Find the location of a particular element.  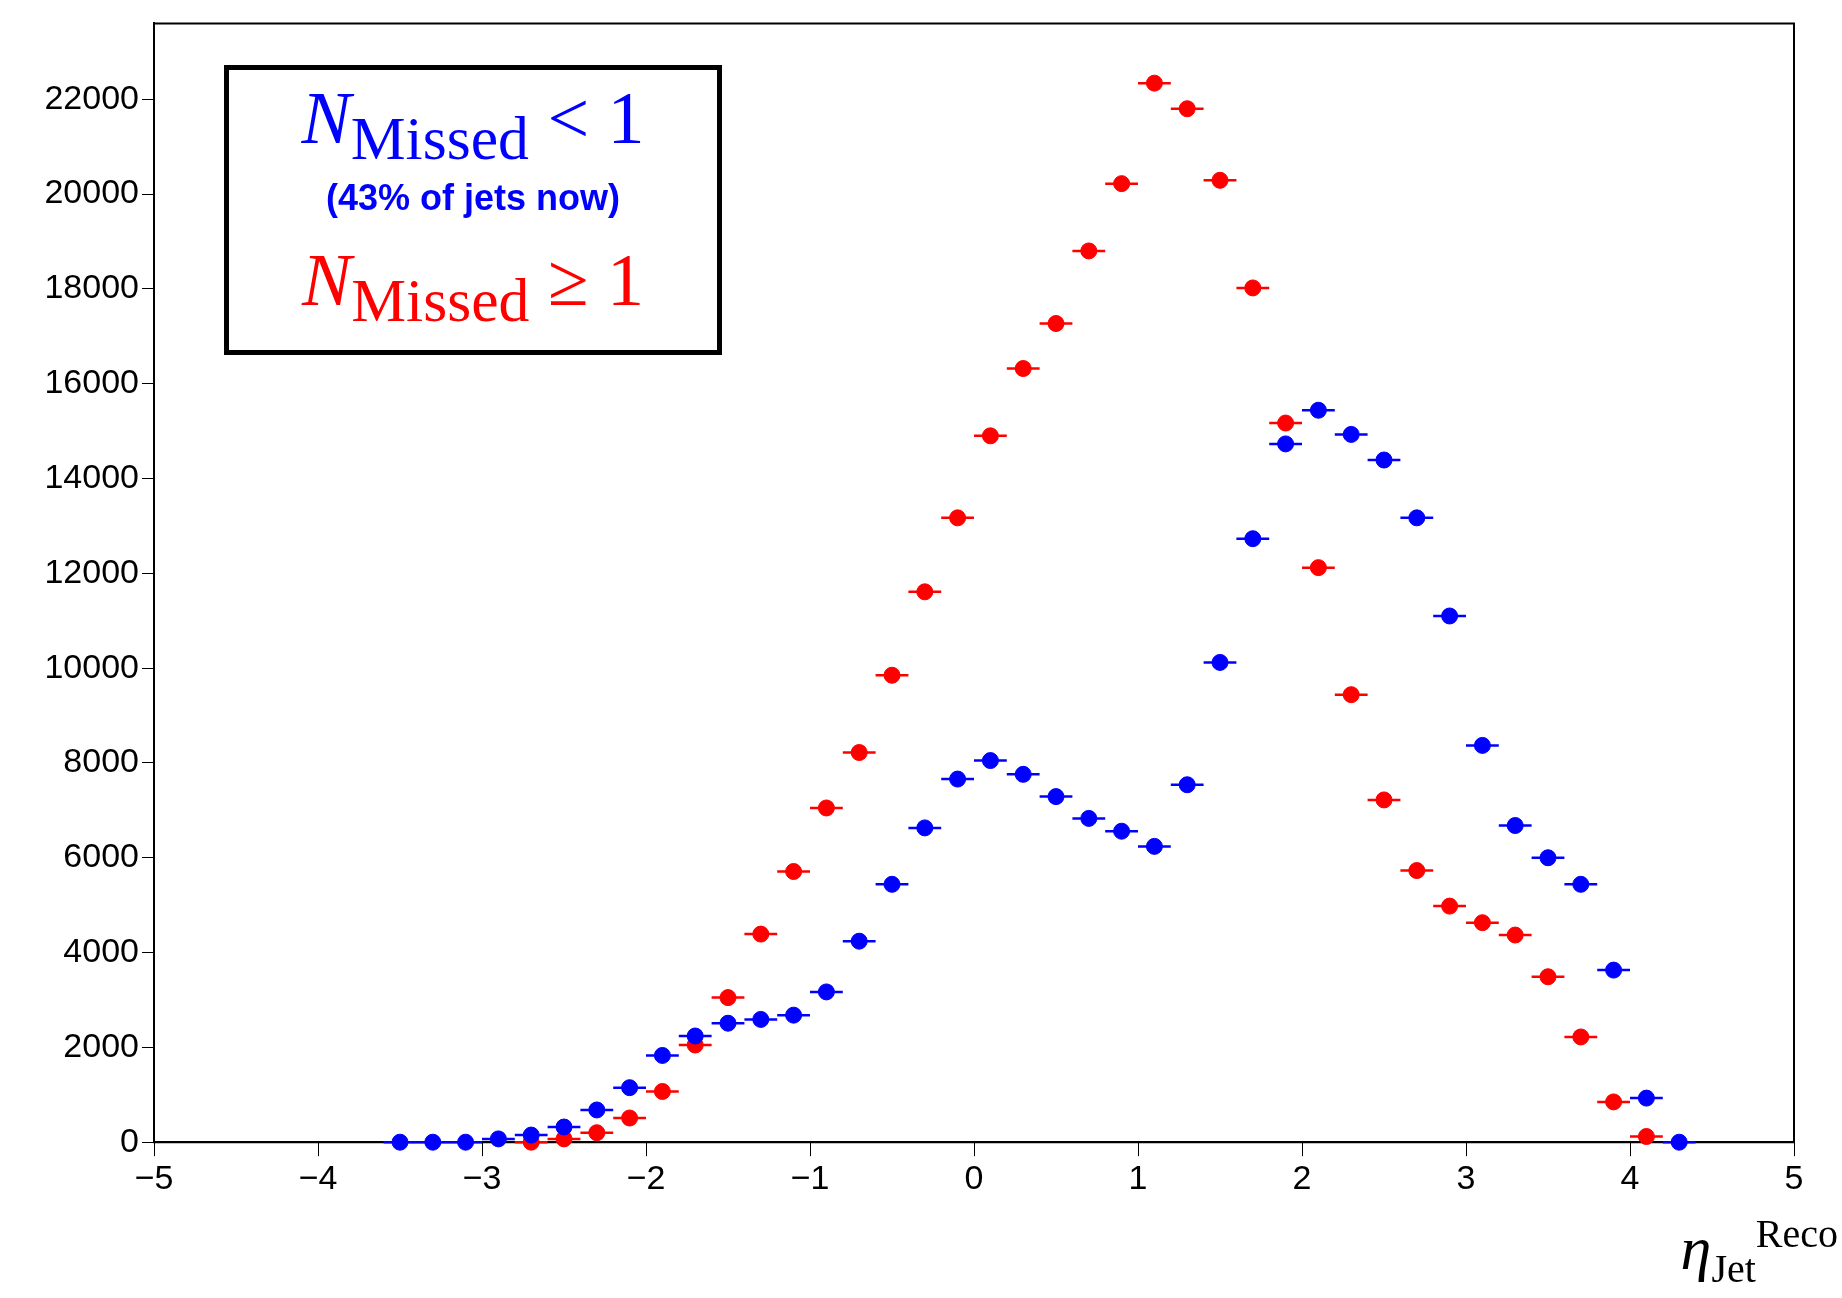

y-tick-label: 6000 is located at coordinates (101, 855).